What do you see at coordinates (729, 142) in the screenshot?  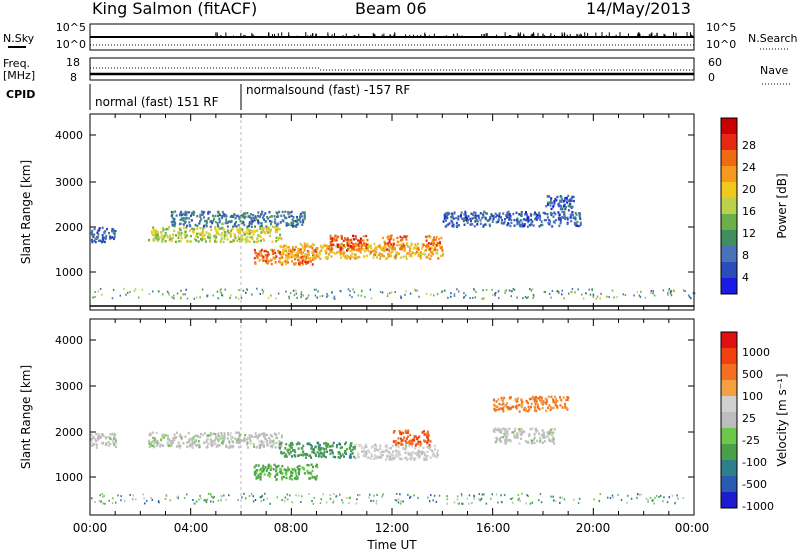 I see `colorbar-swatch` at bounding box center [729, 142].